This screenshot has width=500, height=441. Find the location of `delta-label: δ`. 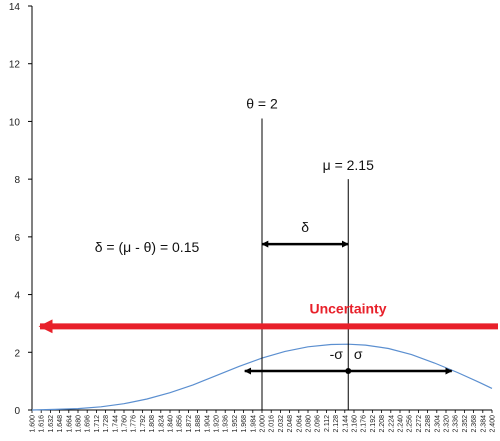

delta-label: δ is located at coordinates (305, 227).